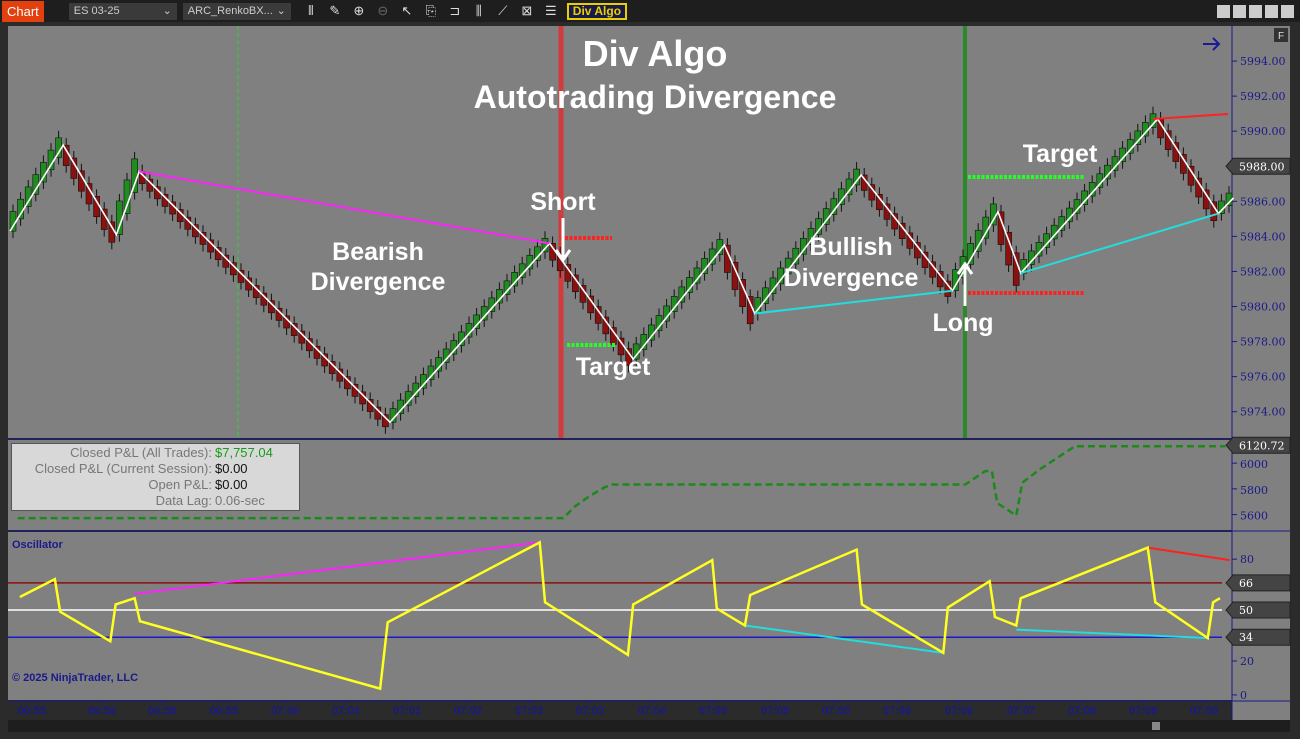  Describe the element at coordinates (407, 711) in the screenshot. I see `time-tick-label: 07:01` at that location.